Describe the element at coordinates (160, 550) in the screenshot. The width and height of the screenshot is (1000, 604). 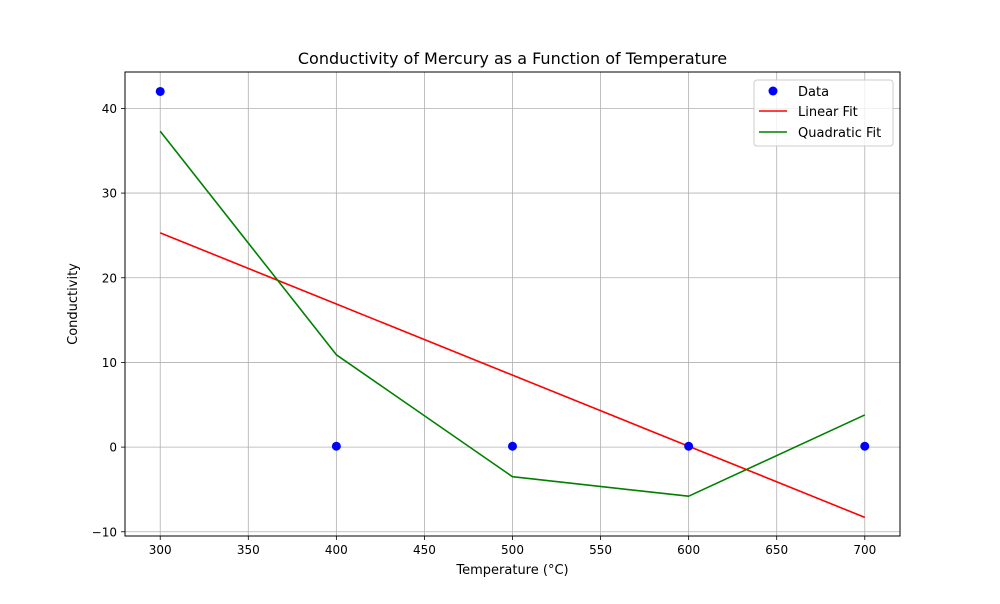
I see `x-tick-label-300: 300` at that location.